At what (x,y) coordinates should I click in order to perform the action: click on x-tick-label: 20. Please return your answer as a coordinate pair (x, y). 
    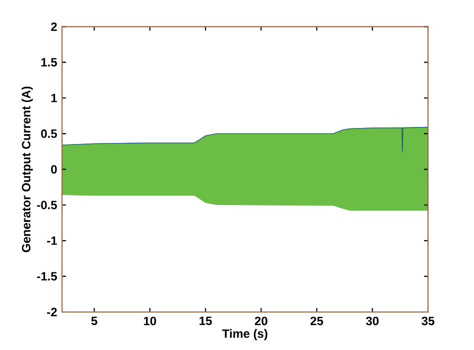
    Looking at the image, I should click on (261, 321).